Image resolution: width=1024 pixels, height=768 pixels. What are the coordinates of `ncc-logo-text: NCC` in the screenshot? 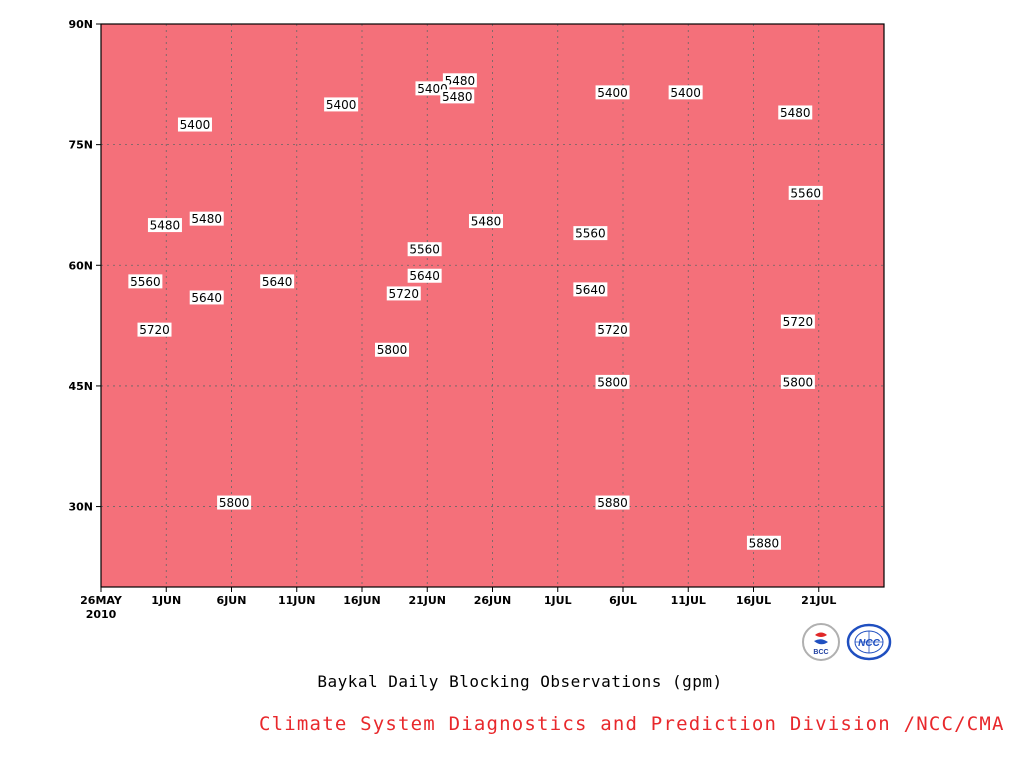 It's located at (869, 643).